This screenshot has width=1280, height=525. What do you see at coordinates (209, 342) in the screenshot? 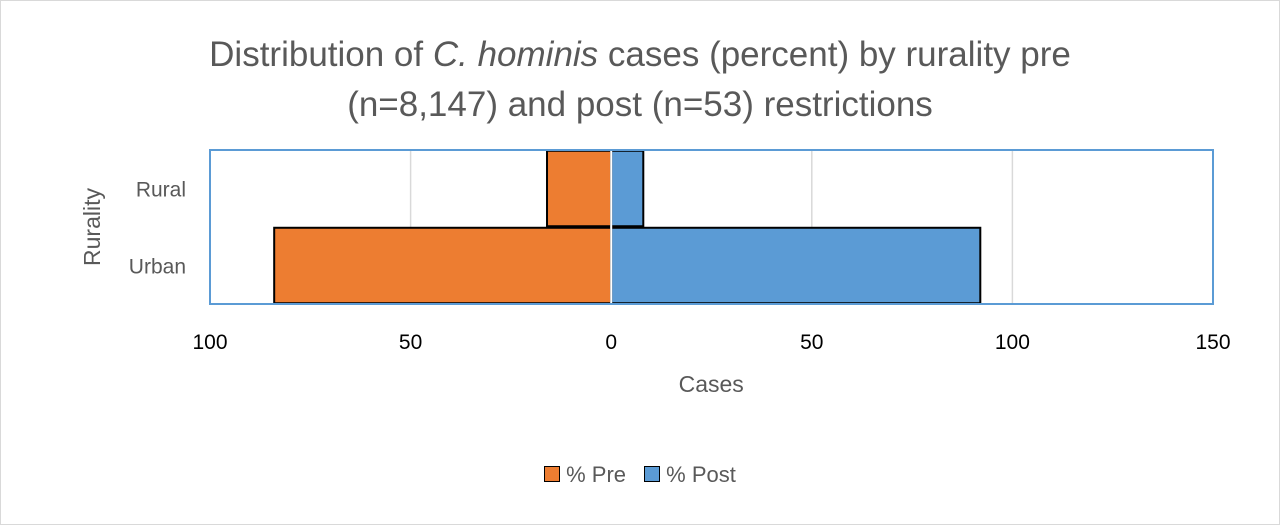
I see `x-tick-label-0: 100` at bounding box center [209, 342].